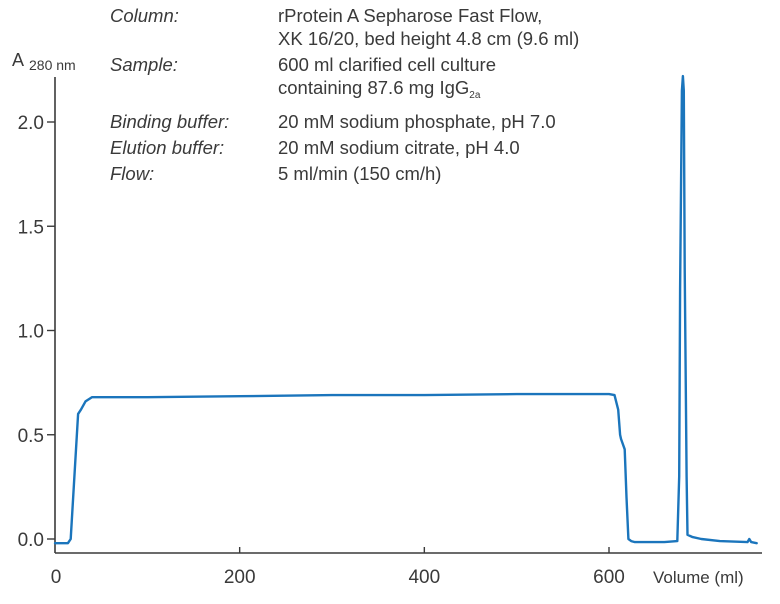 The width and height of the screenshot is (780, 604). Describe the element at coordinates (31, 123) in the screenshot. I see `y-tick-label: 2.0` at that location.